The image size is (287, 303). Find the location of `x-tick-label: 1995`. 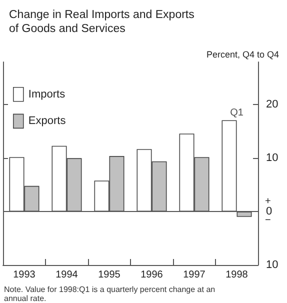

x-tick-label: 1995 is located at coordinates (109, 275).